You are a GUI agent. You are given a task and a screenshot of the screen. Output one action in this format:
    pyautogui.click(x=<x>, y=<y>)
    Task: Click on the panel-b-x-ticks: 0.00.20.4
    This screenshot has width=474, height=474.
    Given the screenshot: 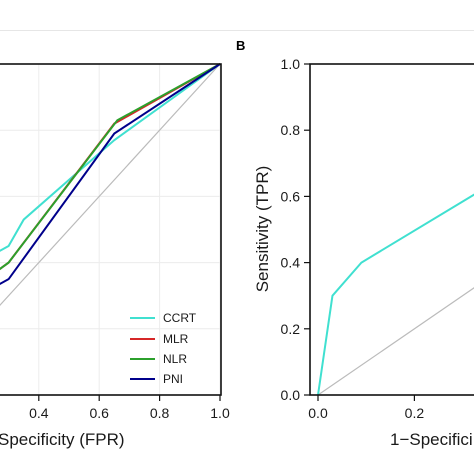 What is the action you would take?
    pyautogui.click(x=366, y=408)
    